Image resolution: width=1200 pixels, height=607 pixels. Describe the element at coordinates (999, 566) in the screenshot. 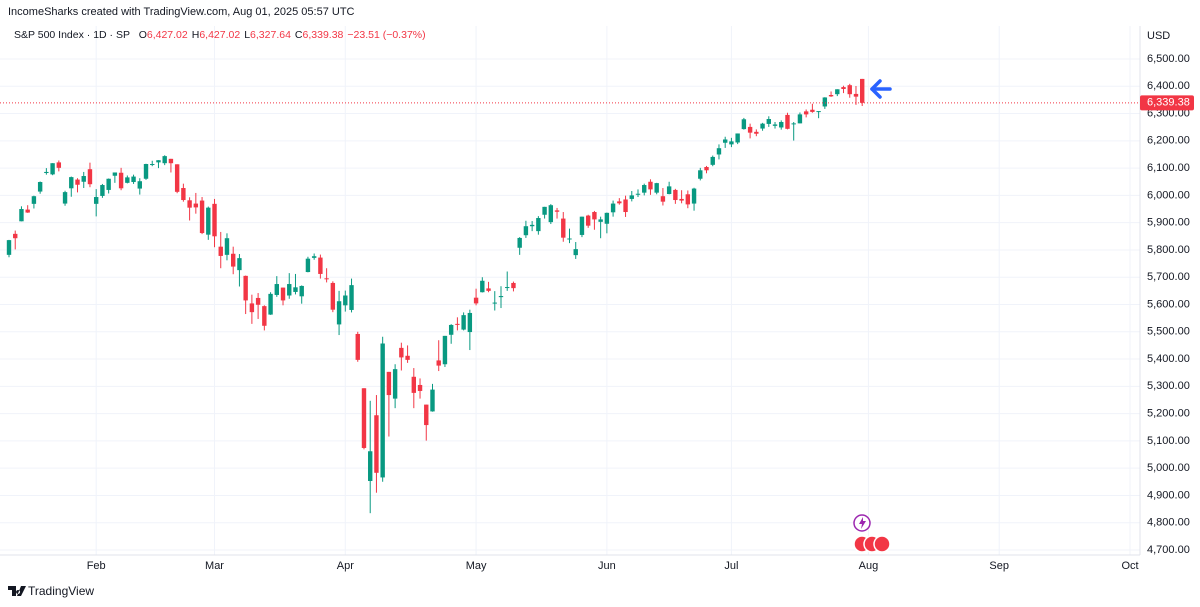

I see `x-tick-label: Sep` at that location.